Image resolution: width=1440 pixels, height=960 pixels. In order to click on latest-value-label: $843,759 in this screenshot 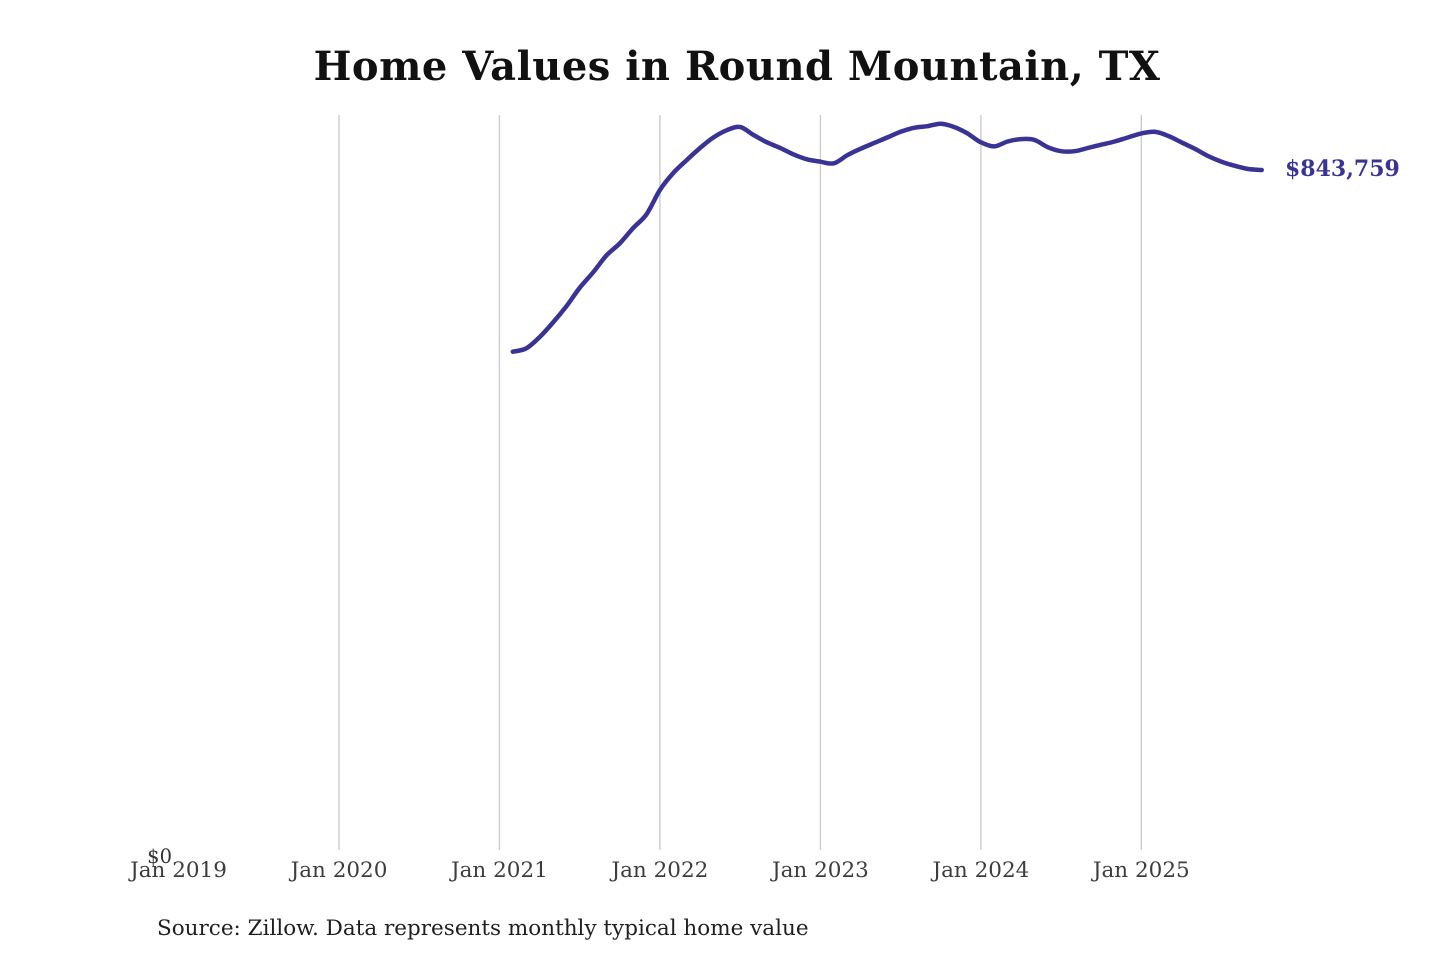, I will do `click(1342, 169)`.